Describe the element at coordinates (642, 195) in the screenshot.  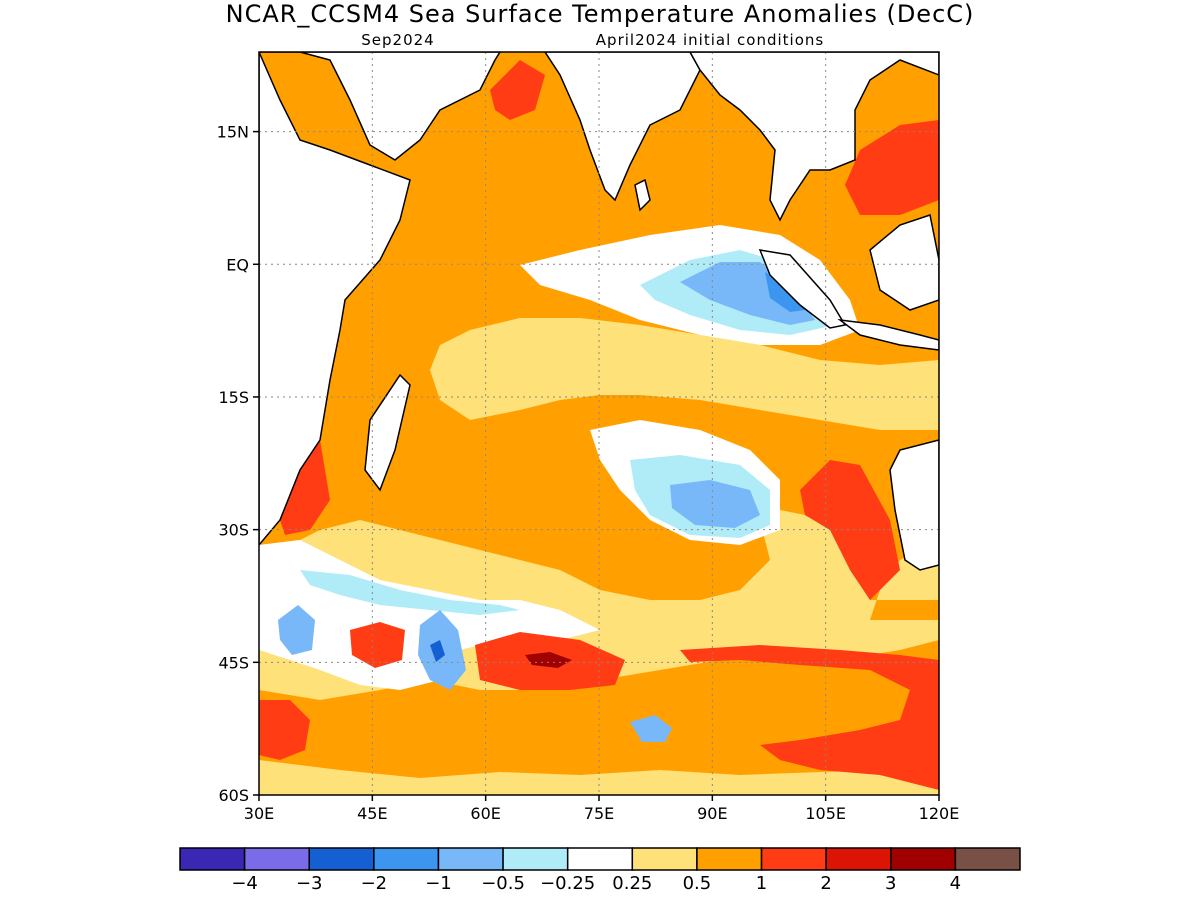
I see `land-srilanka` at that location.